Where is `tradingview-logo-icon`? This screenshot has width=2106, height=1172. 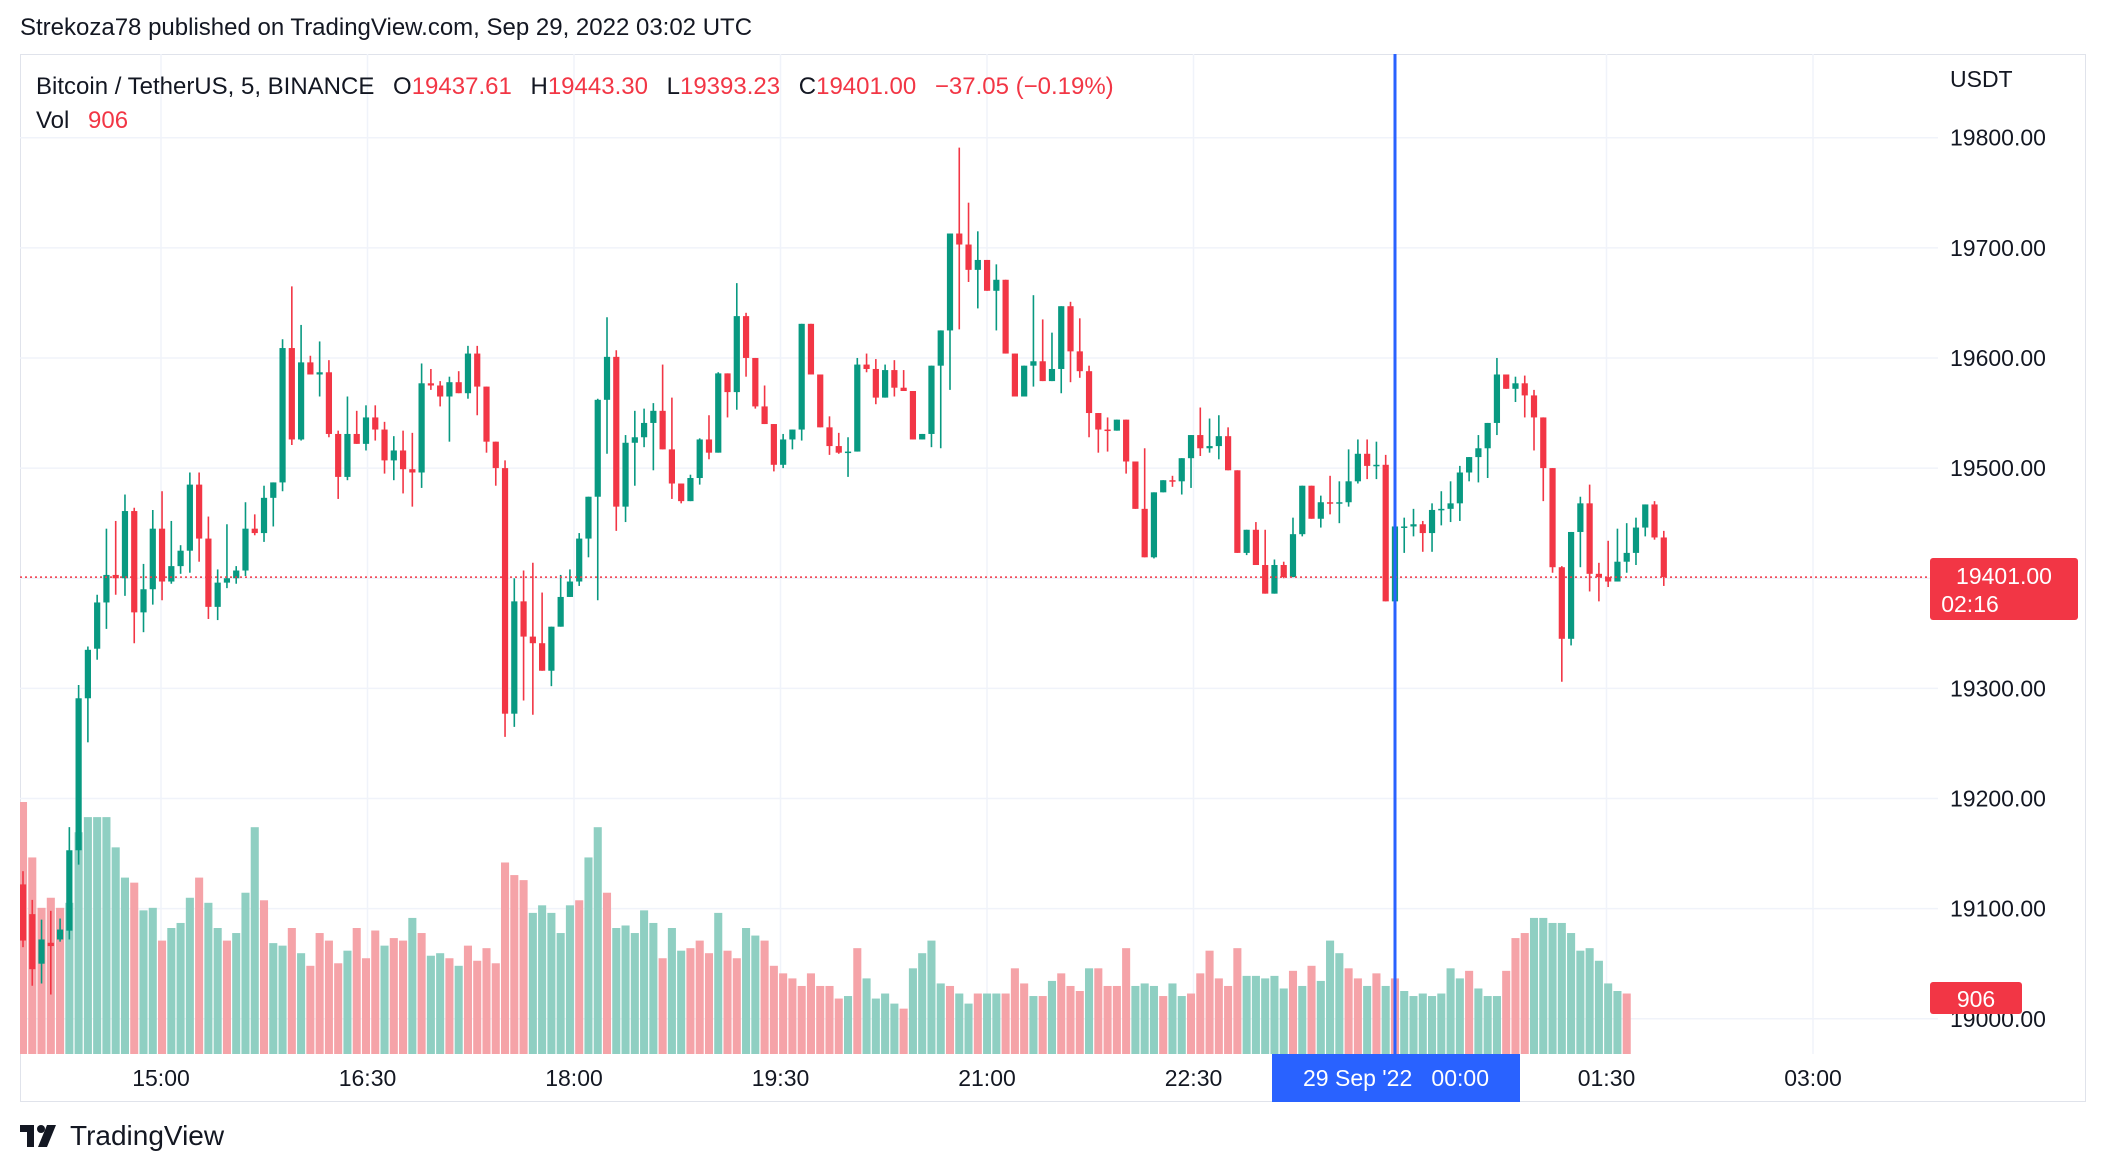 tradingview-logo-icon is located at coordinates (40, 1136).